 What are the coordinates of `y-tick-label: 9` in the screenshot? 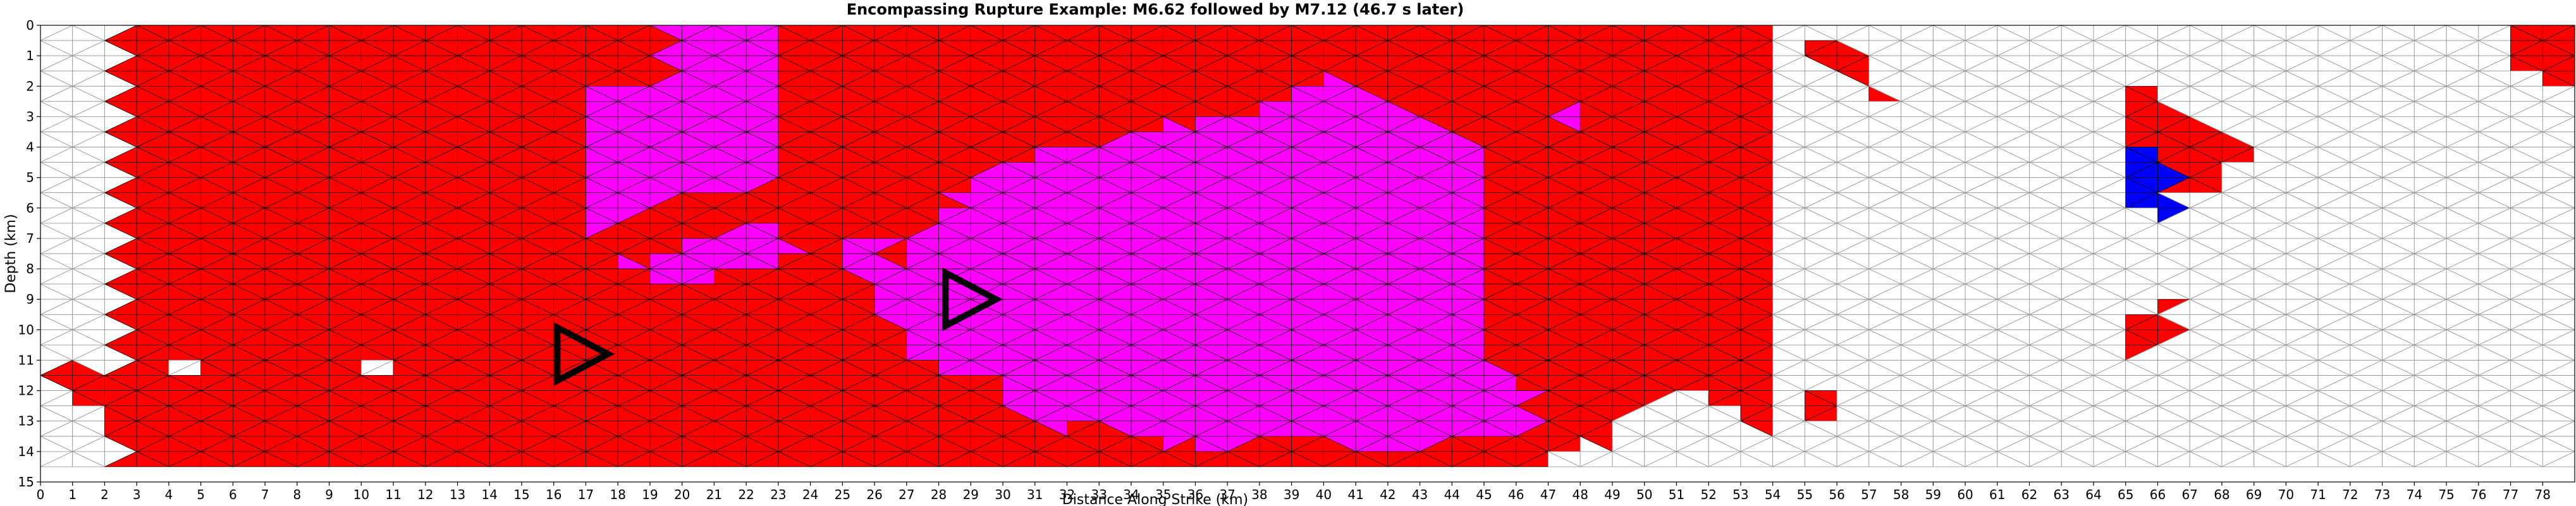 It's located at (30, 299).